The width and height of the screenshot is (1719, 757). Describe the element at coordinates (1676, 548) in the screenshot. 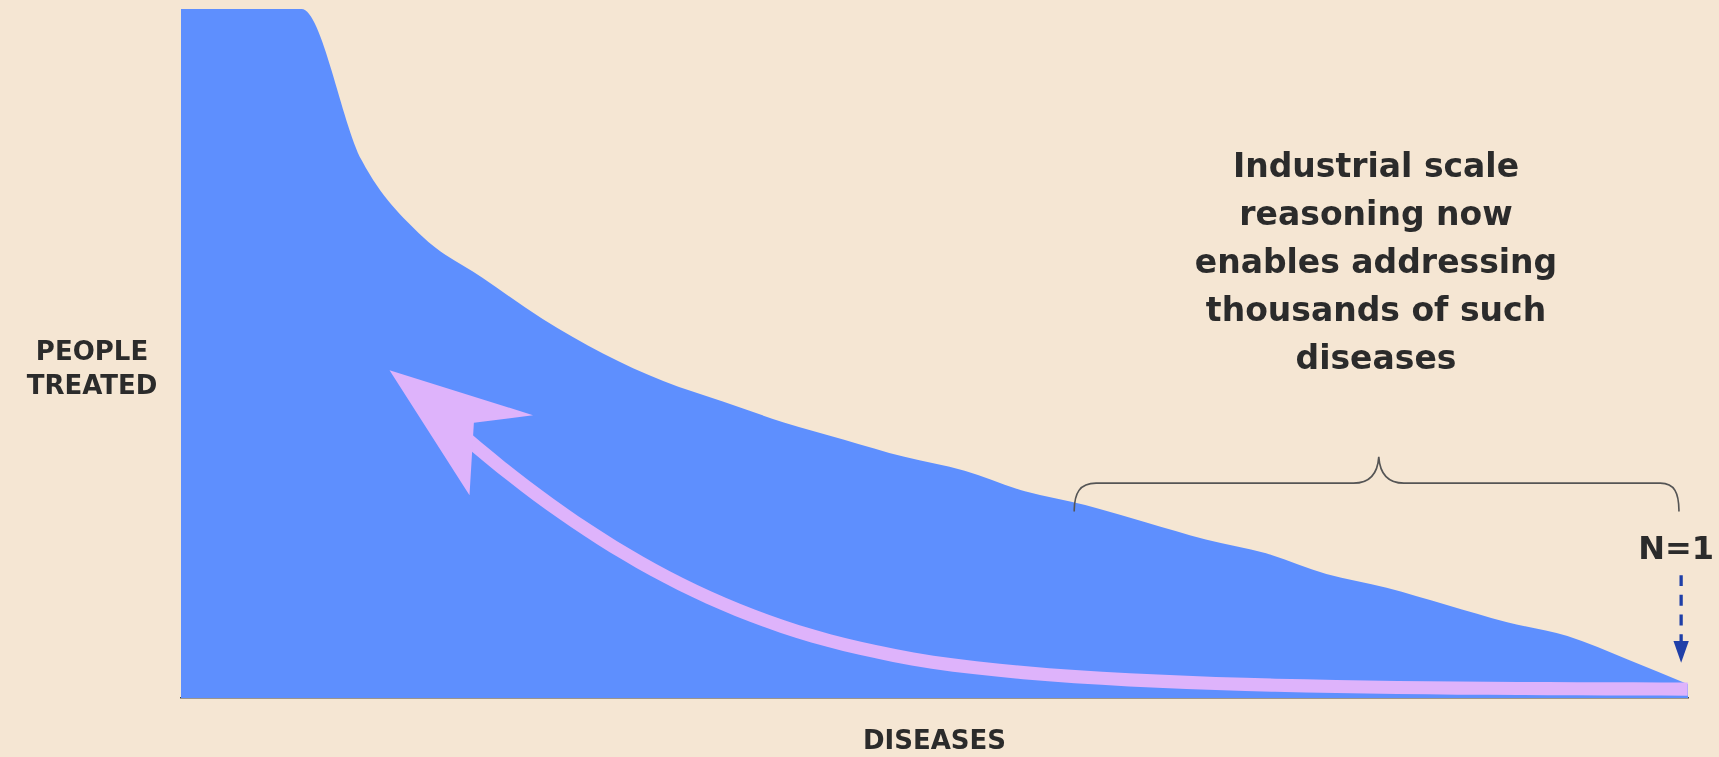

I see `annotation: N=1` at that location.